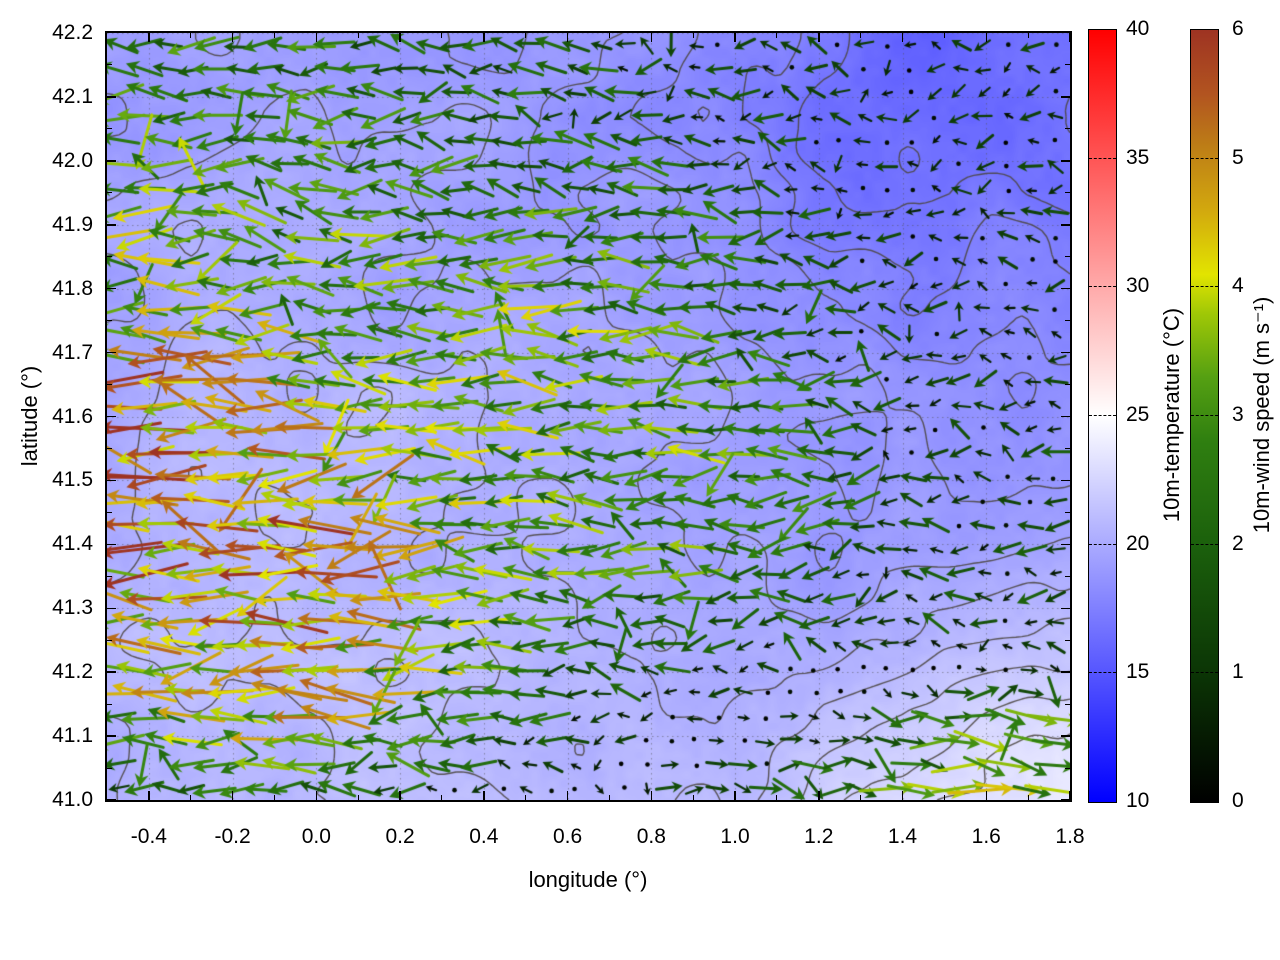  What do you see at coordinates (1238, 414) in the screenshot?
I see `wind-speed-colorbar-tick-label: 3` at bounding box center [1238, 414].